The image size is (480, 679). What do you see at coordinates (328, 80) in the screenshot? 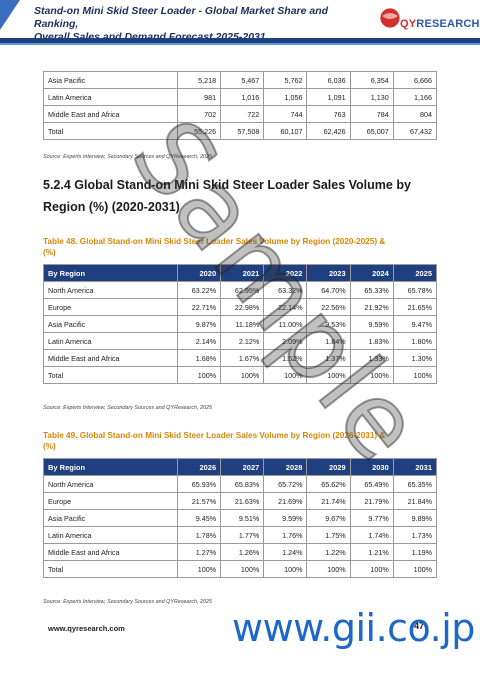
I see `value-cell: 6,036` at bounding box center [328, 80].